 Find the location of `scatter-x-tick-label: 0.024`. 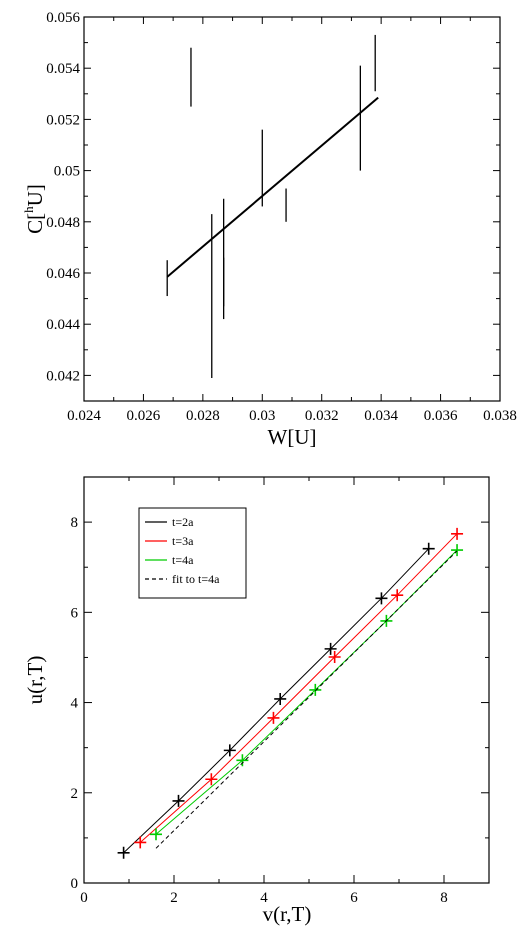

scatter-x-tick-label: 0.024 is located at coordinates (84, 416).